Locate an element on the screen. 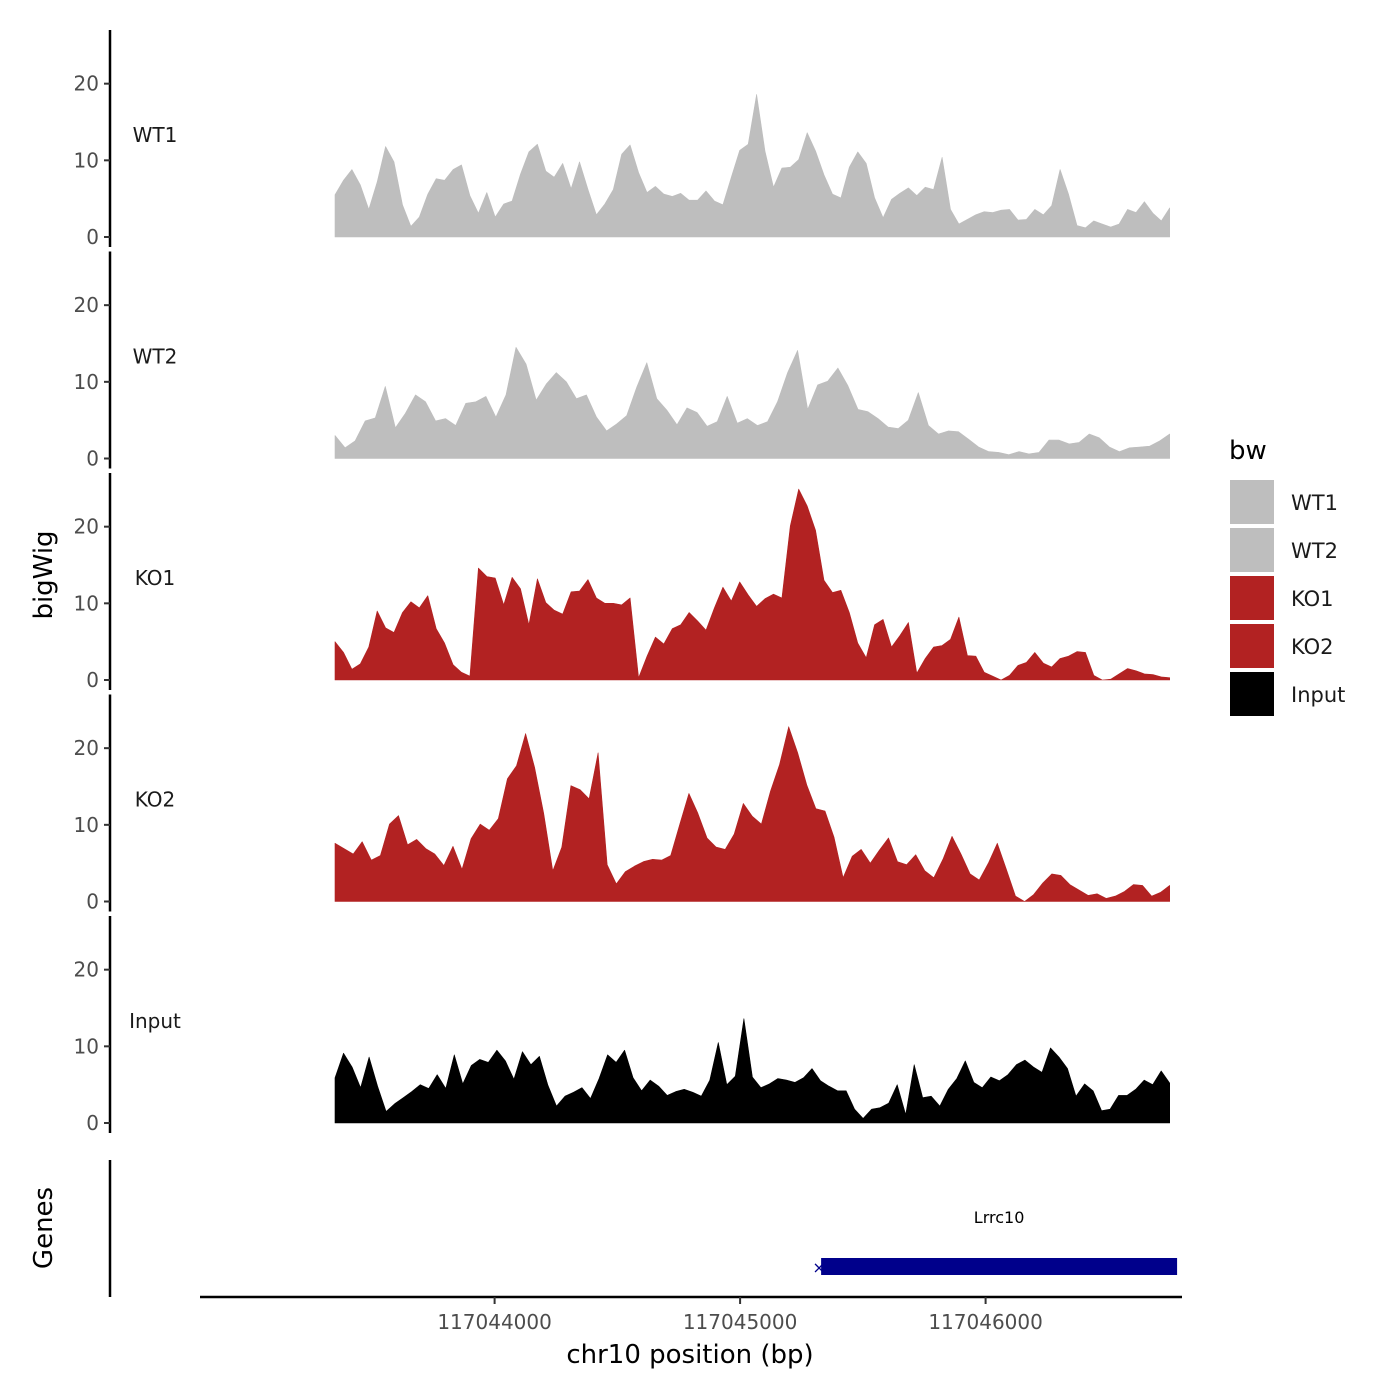 The height and width of the screenshot is (1400, 1400). genes-panel: × Lrrc10 is located at coordinates (643, 1228).